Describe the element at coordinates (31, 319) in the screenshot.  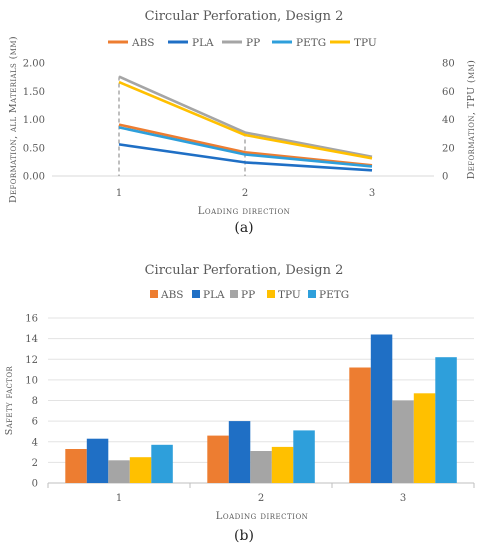
I see `y-tick-label: 16` at that location.